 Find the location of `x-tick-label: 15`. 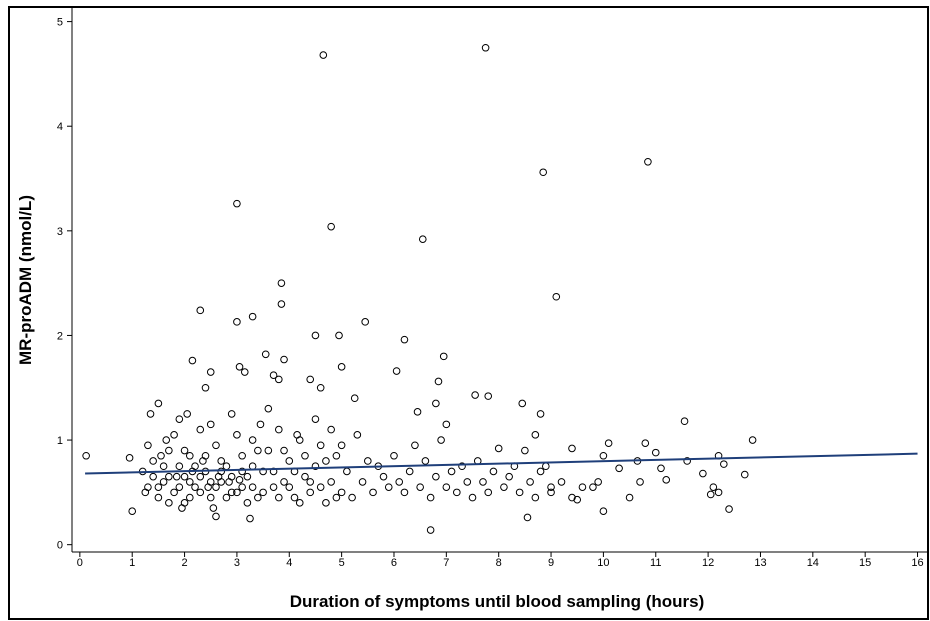

x-tick-label: 15 is located at coordinates (865, 563).